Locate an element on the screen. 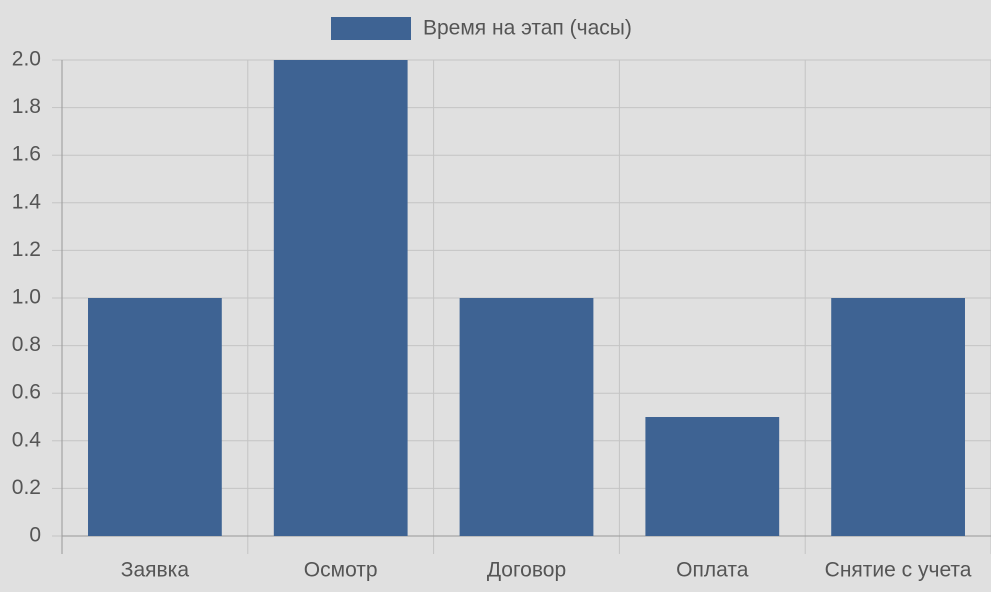 This screenshot has height=592, width=991. y-tick-label: 0.6 is located at coordinates (26, 392).